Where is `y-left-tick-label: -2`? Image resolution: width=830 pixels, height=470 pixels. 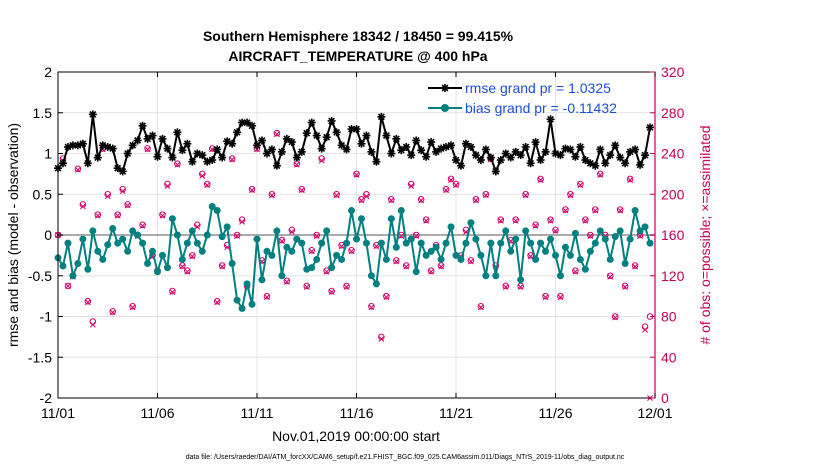
y-left-tick-label: -2 is located at coordinates (46, 398).